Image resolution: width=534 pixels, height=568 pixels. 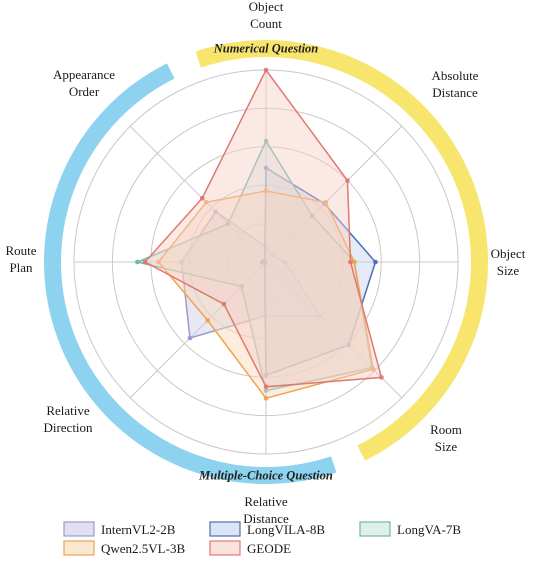 What do you see at coordinates (225, 529) in the screenshot?
I see `legend-swatch-longvila-8b` at bounding box center [225, 529].